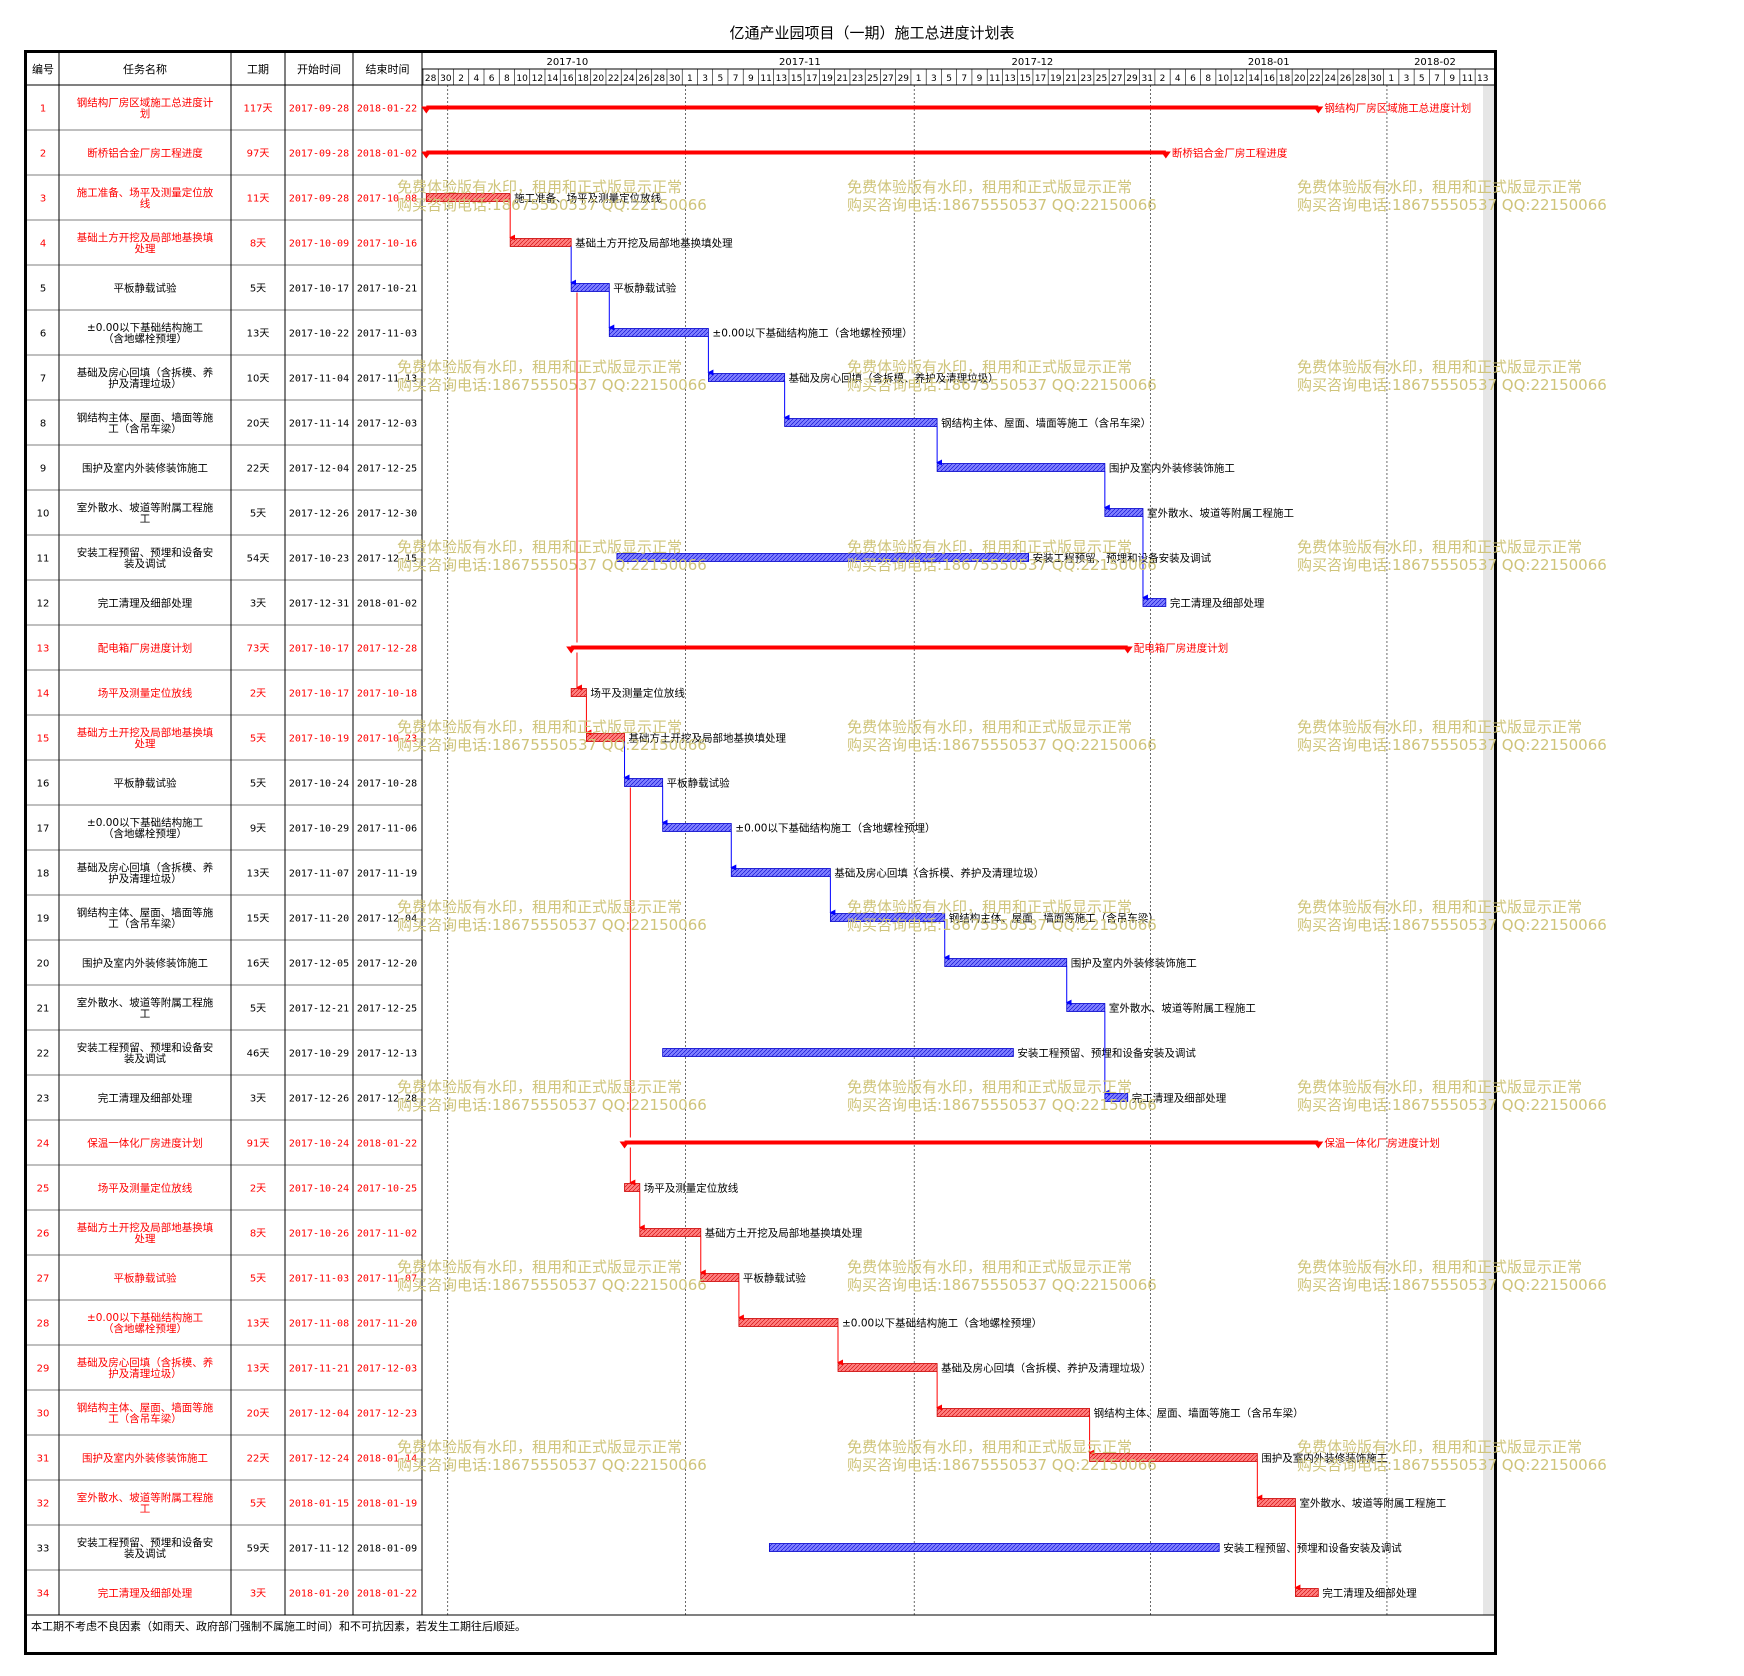  What do you see at coordinates (258, 964) in the screenshot?
I see `task-duration: 16天` at bounding box center [258, 964].